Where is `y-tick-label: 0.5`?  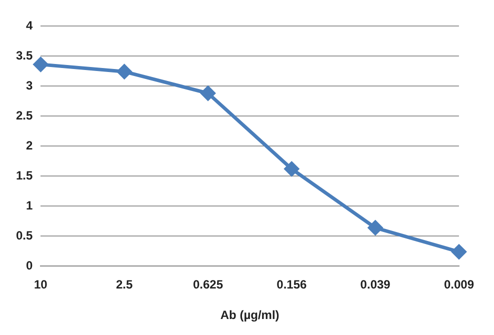 y-tick-label: 0.5 is located at coordinates (24, 235).